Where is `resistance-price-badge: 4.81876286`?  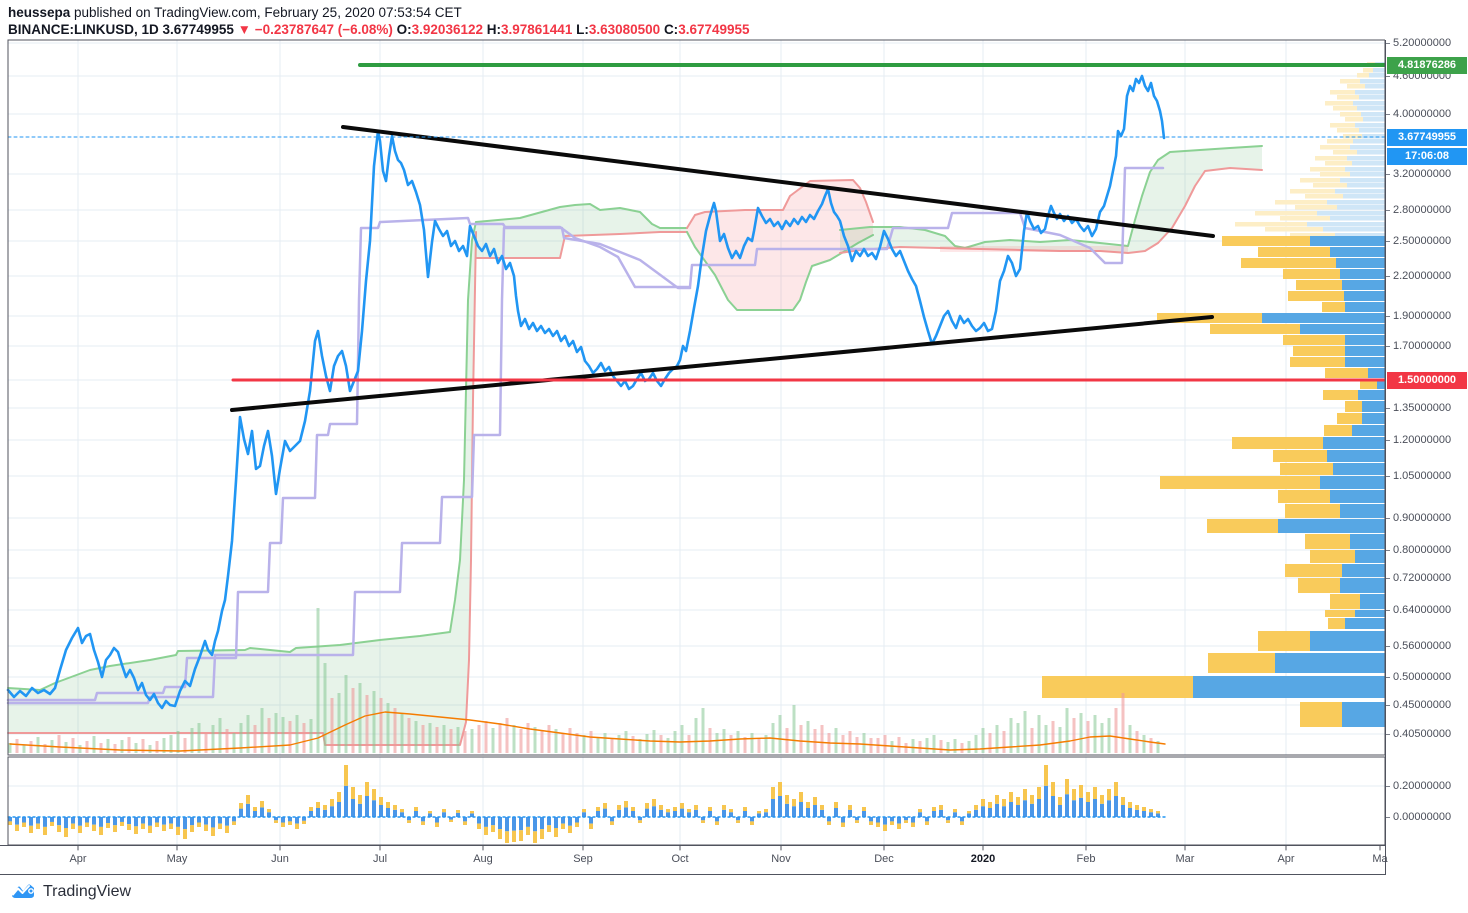
resistance-price-badge: 4.81876286 is located at coordinates (1427, 65).